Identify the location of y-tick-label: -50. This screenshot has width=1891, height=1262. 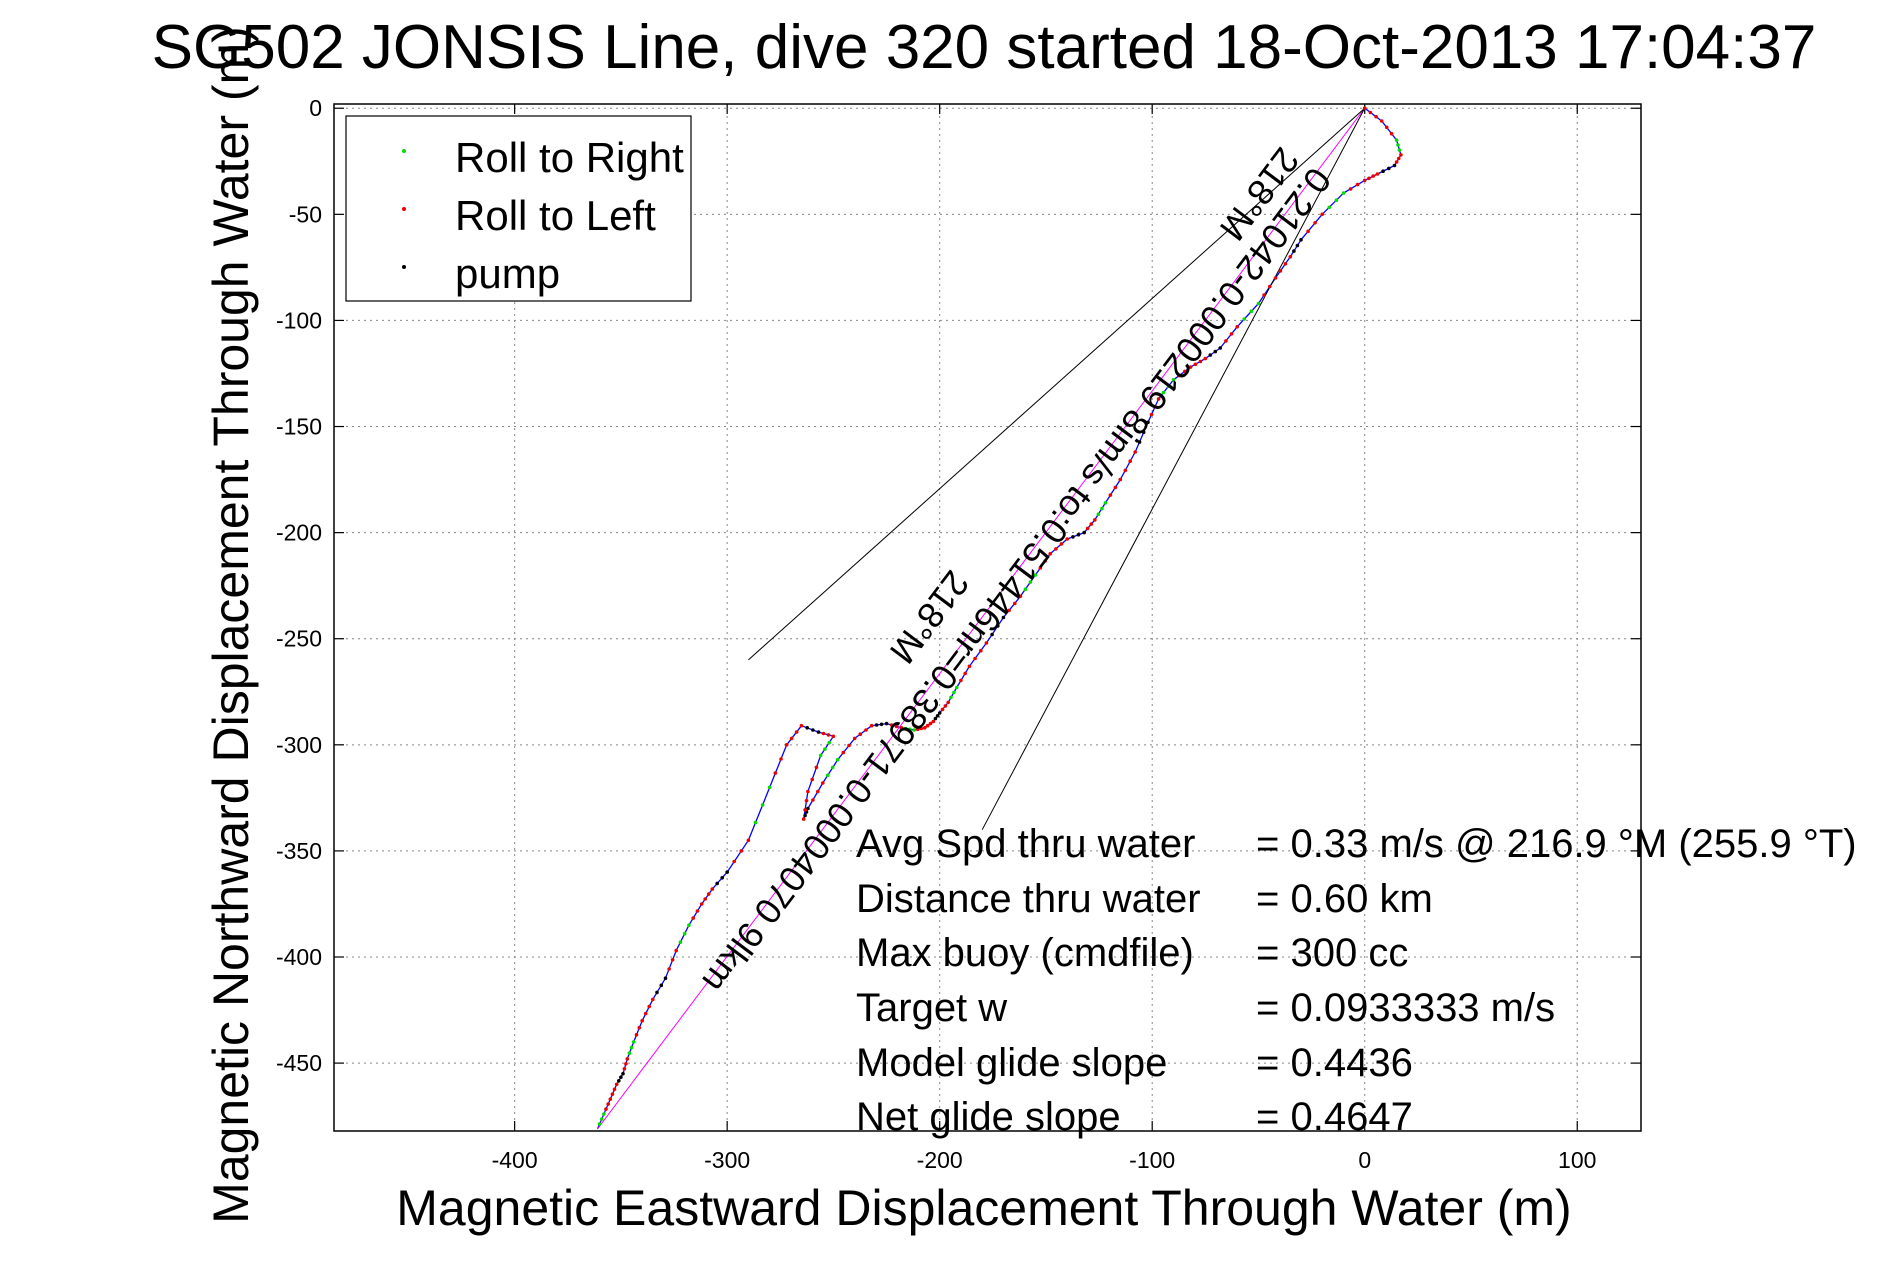
(305, 214).